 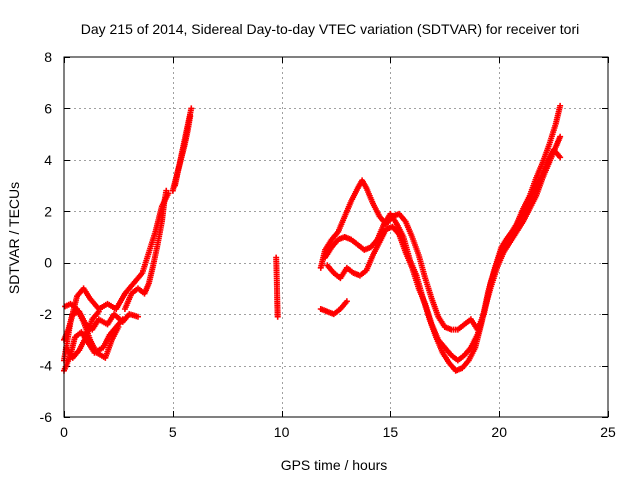 I want to click on x-axis-label: GPS time / hours, so click(x=334, y=465).